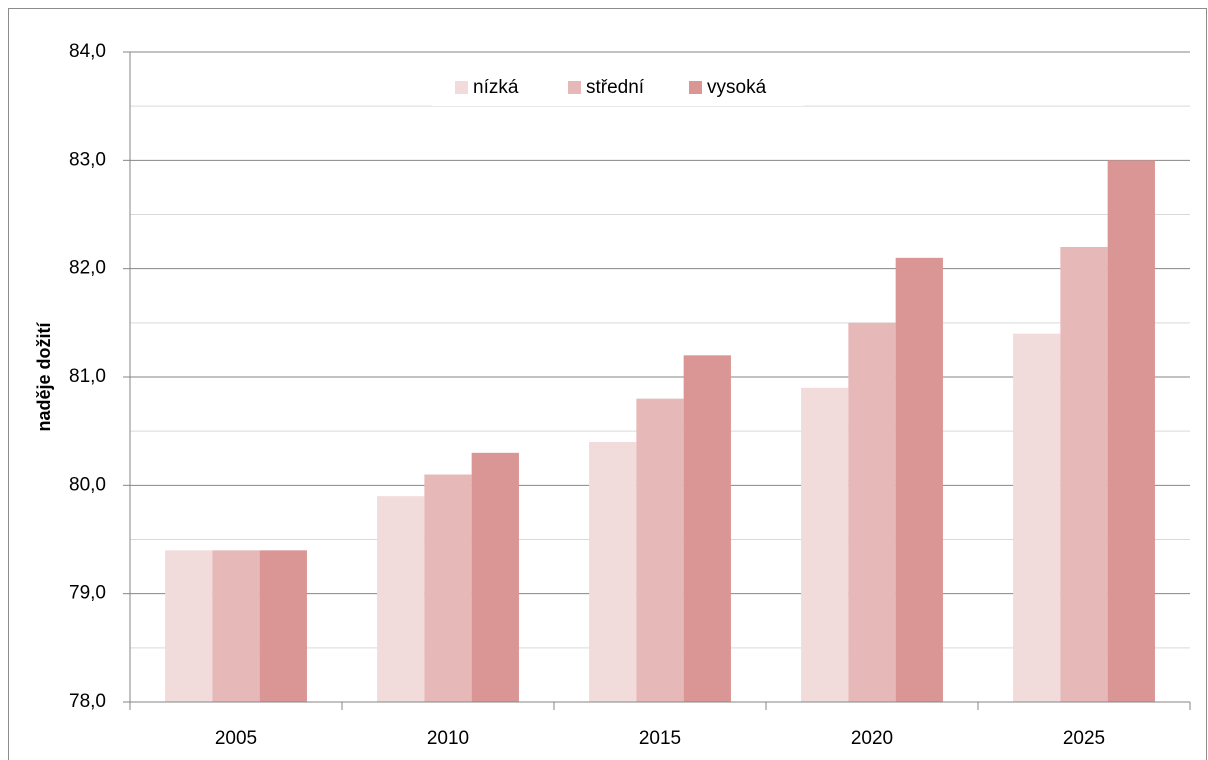 The height and width of the screenshot is (760, 1208). I want to click on y-tick-label: 84,0, so click(87, 51).